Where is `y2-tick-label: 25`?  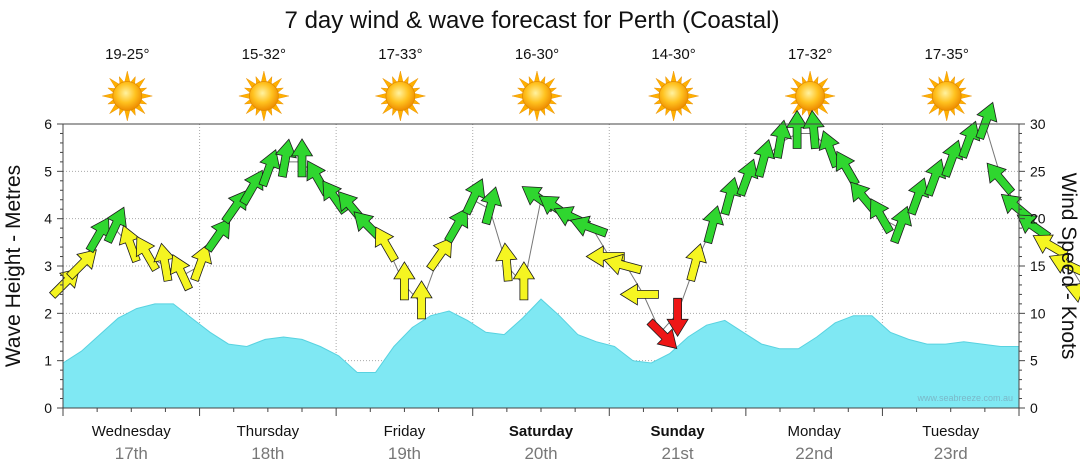
y2-tick-label: 25 is located at coordinates (1038, 171).